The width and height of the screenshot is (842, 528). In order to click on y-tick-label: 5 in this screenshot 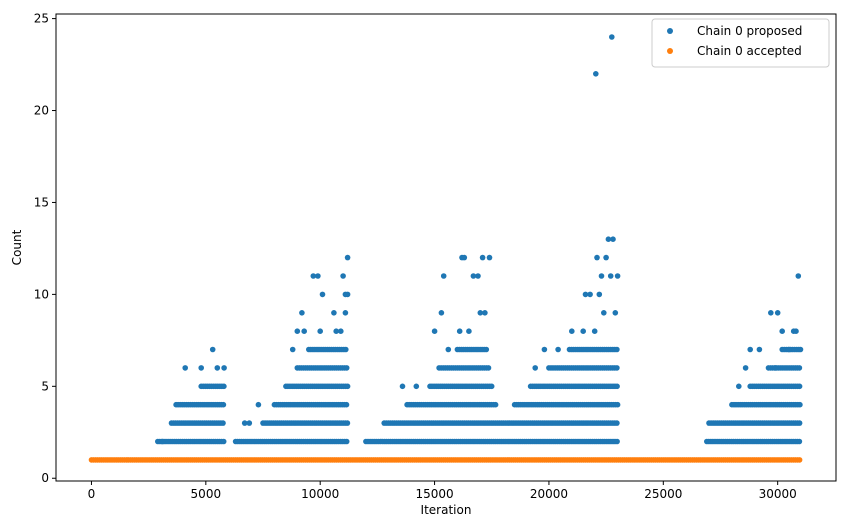, I will do `click(45, 386)`.